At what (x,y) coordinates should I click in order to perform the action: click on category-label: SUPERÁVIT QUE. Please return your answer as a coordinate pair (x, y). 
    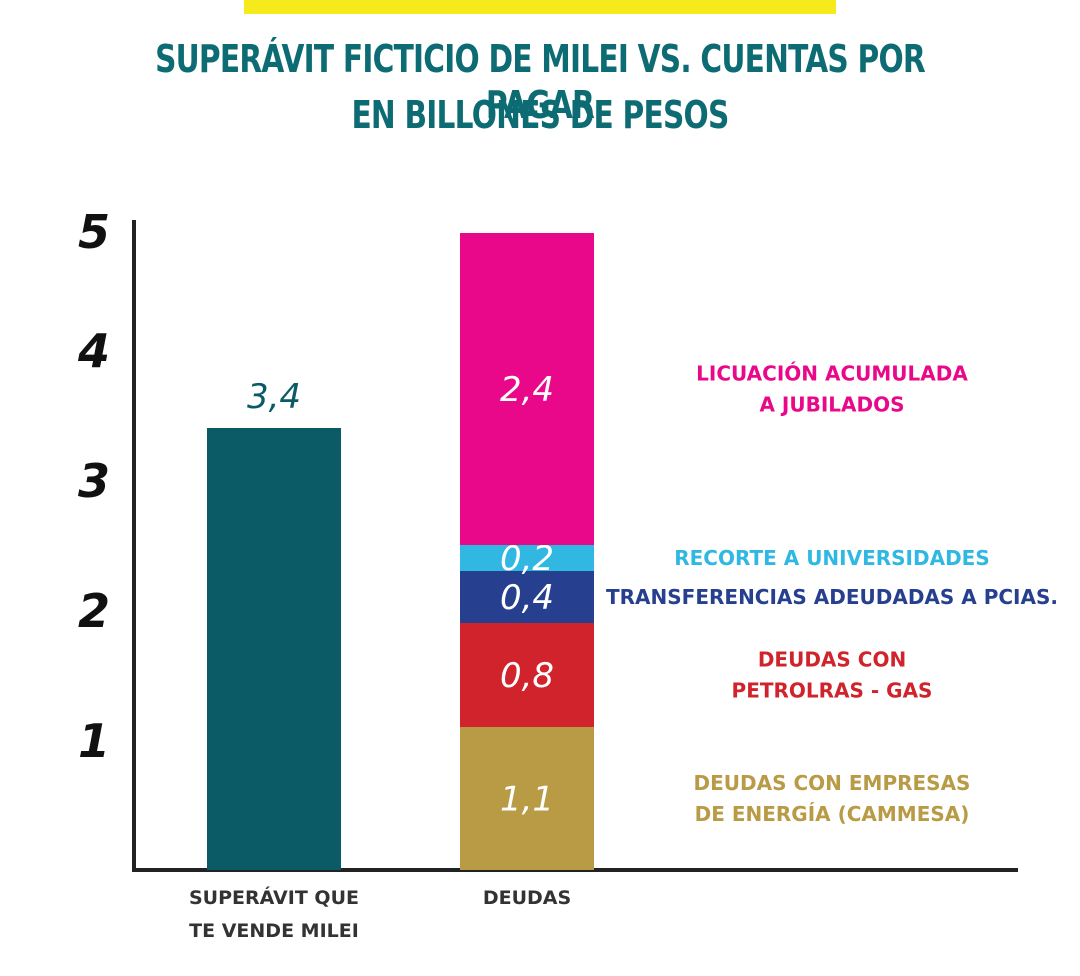
    Looking at the image, I should click on (274, 897).